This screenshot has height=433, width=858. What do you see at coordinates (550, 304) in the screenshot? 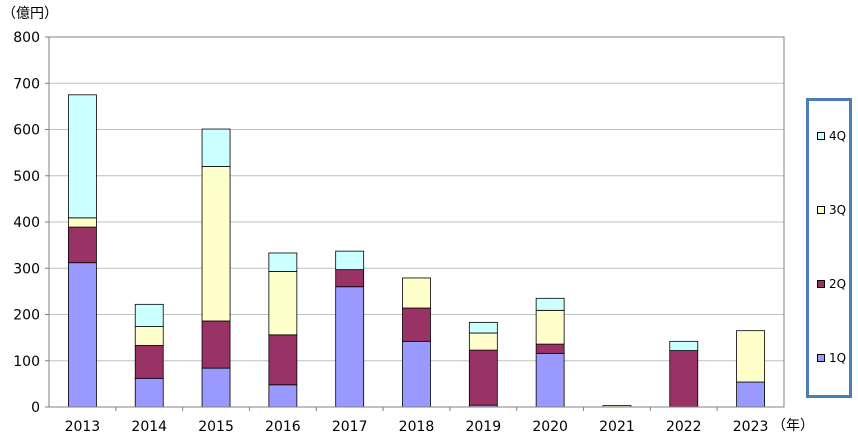
I see `bar-segment-4q-2020` at bounding box center [550, 304].